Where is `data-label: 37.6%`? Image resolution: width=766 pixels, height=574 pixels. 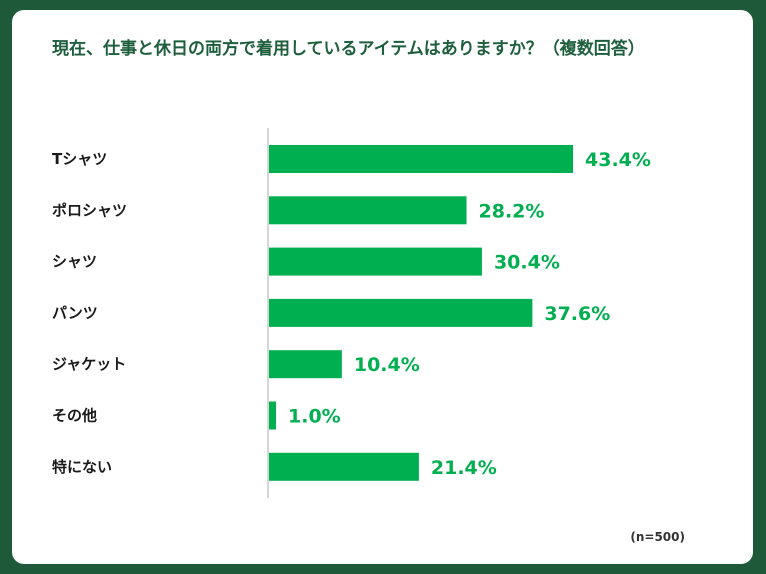
data-label: 37.6% is located at coordinates (577, 314).